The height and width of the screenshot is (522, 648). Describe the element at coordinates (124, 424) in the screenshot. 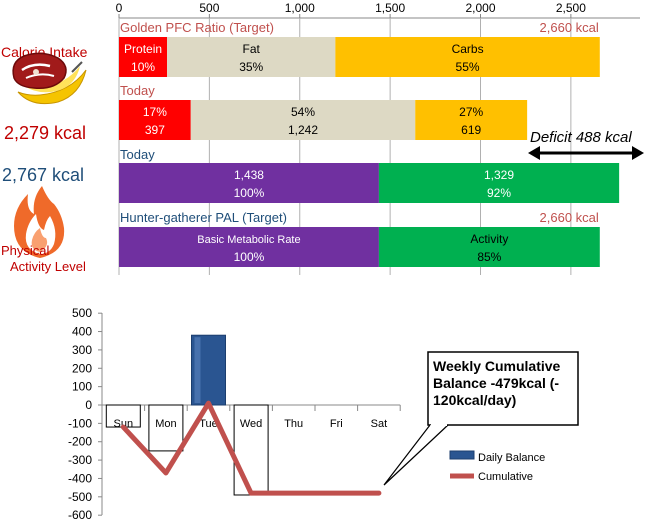

I see `x-category-label: Sun` at that location.